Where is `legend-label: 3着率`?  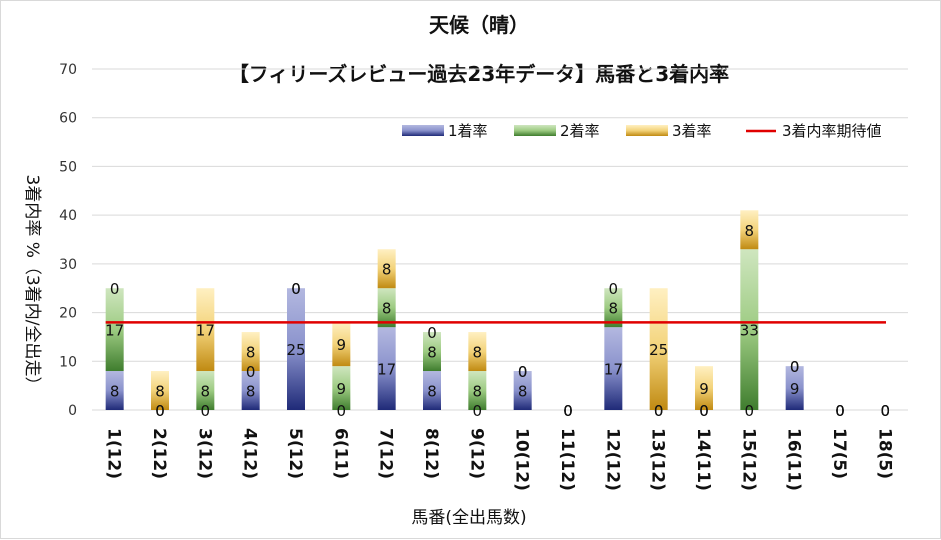
legend-label: 3着率 is located at coordinates (692, 131).